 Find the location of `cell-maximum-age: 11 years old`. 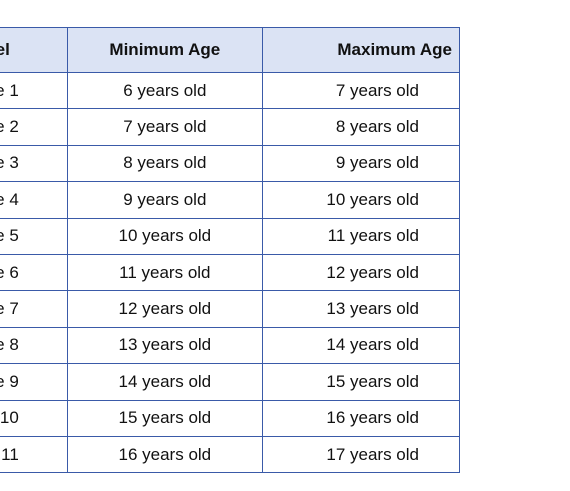

cell-maximum-age: 11 years old is located at coordinates (361, 236).